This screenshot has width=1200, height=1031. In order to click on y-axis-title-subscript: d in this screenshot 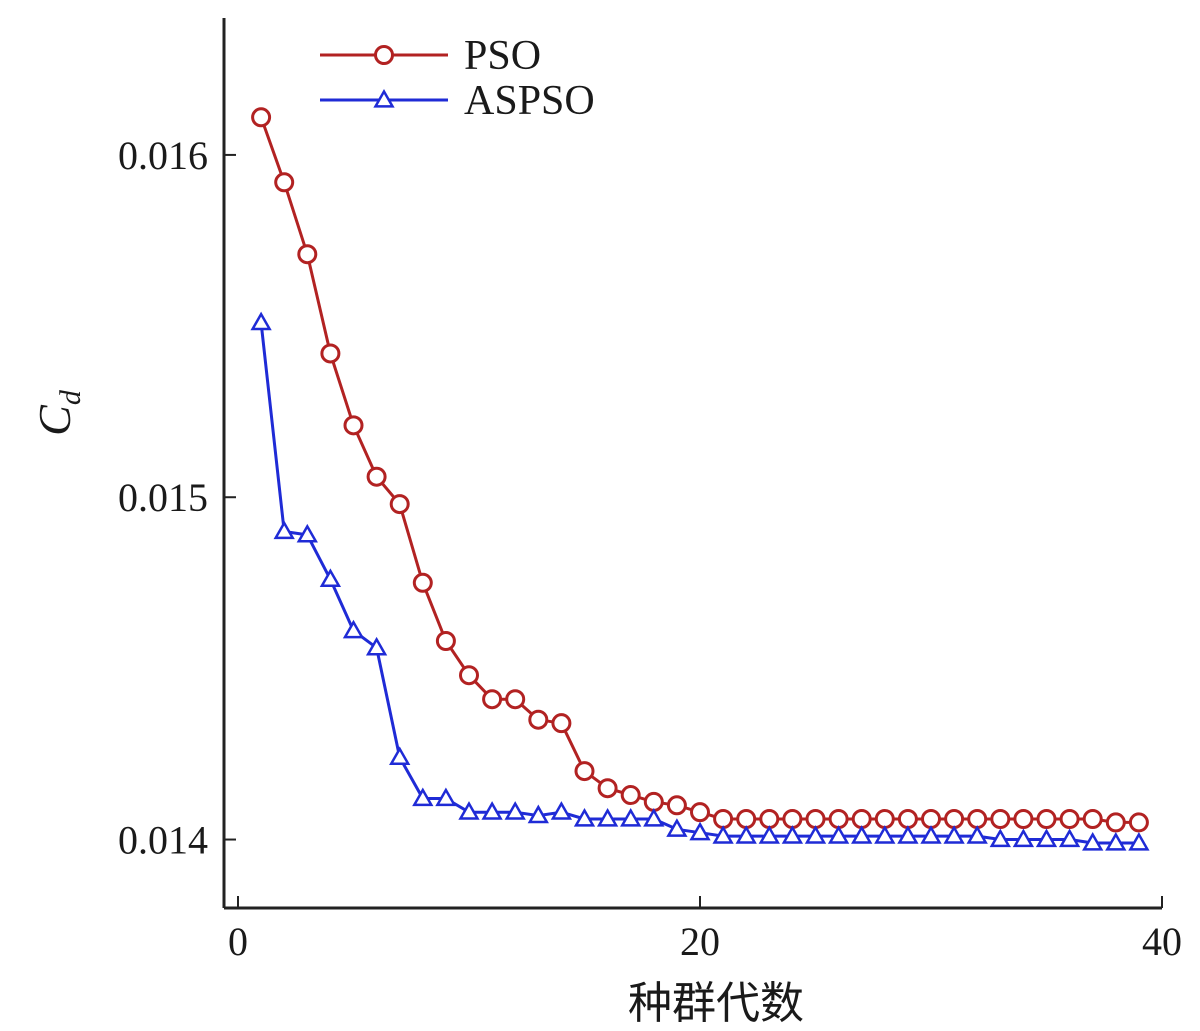, I will do `click(70, 397)`.